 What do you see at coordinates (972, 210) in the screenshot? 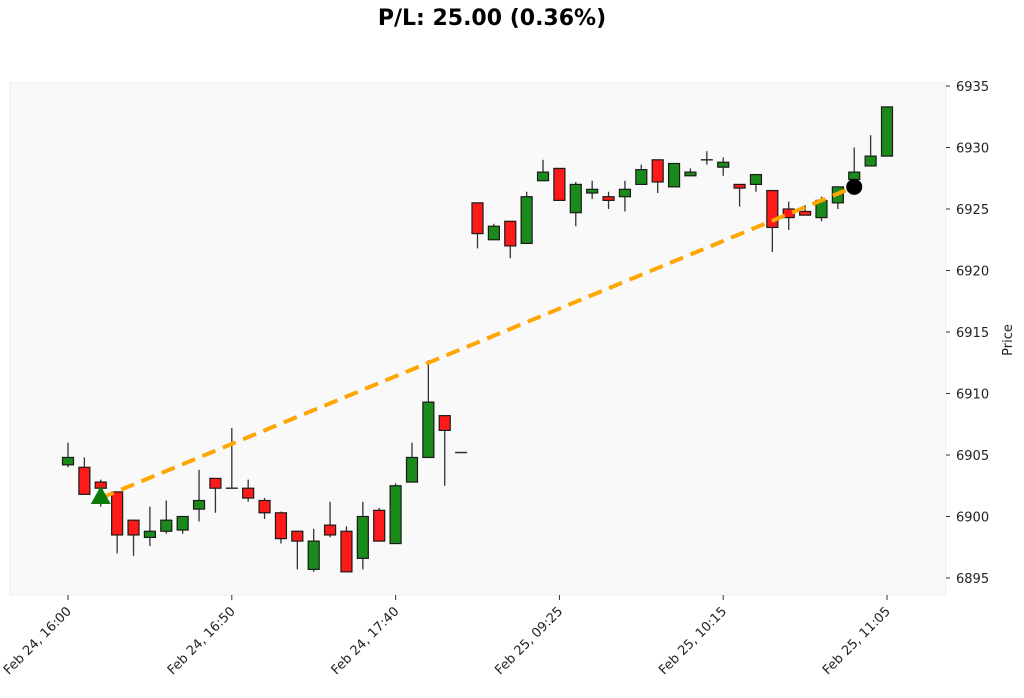
I see `y-tick-label: 6925` at bounding box center [972, 210].